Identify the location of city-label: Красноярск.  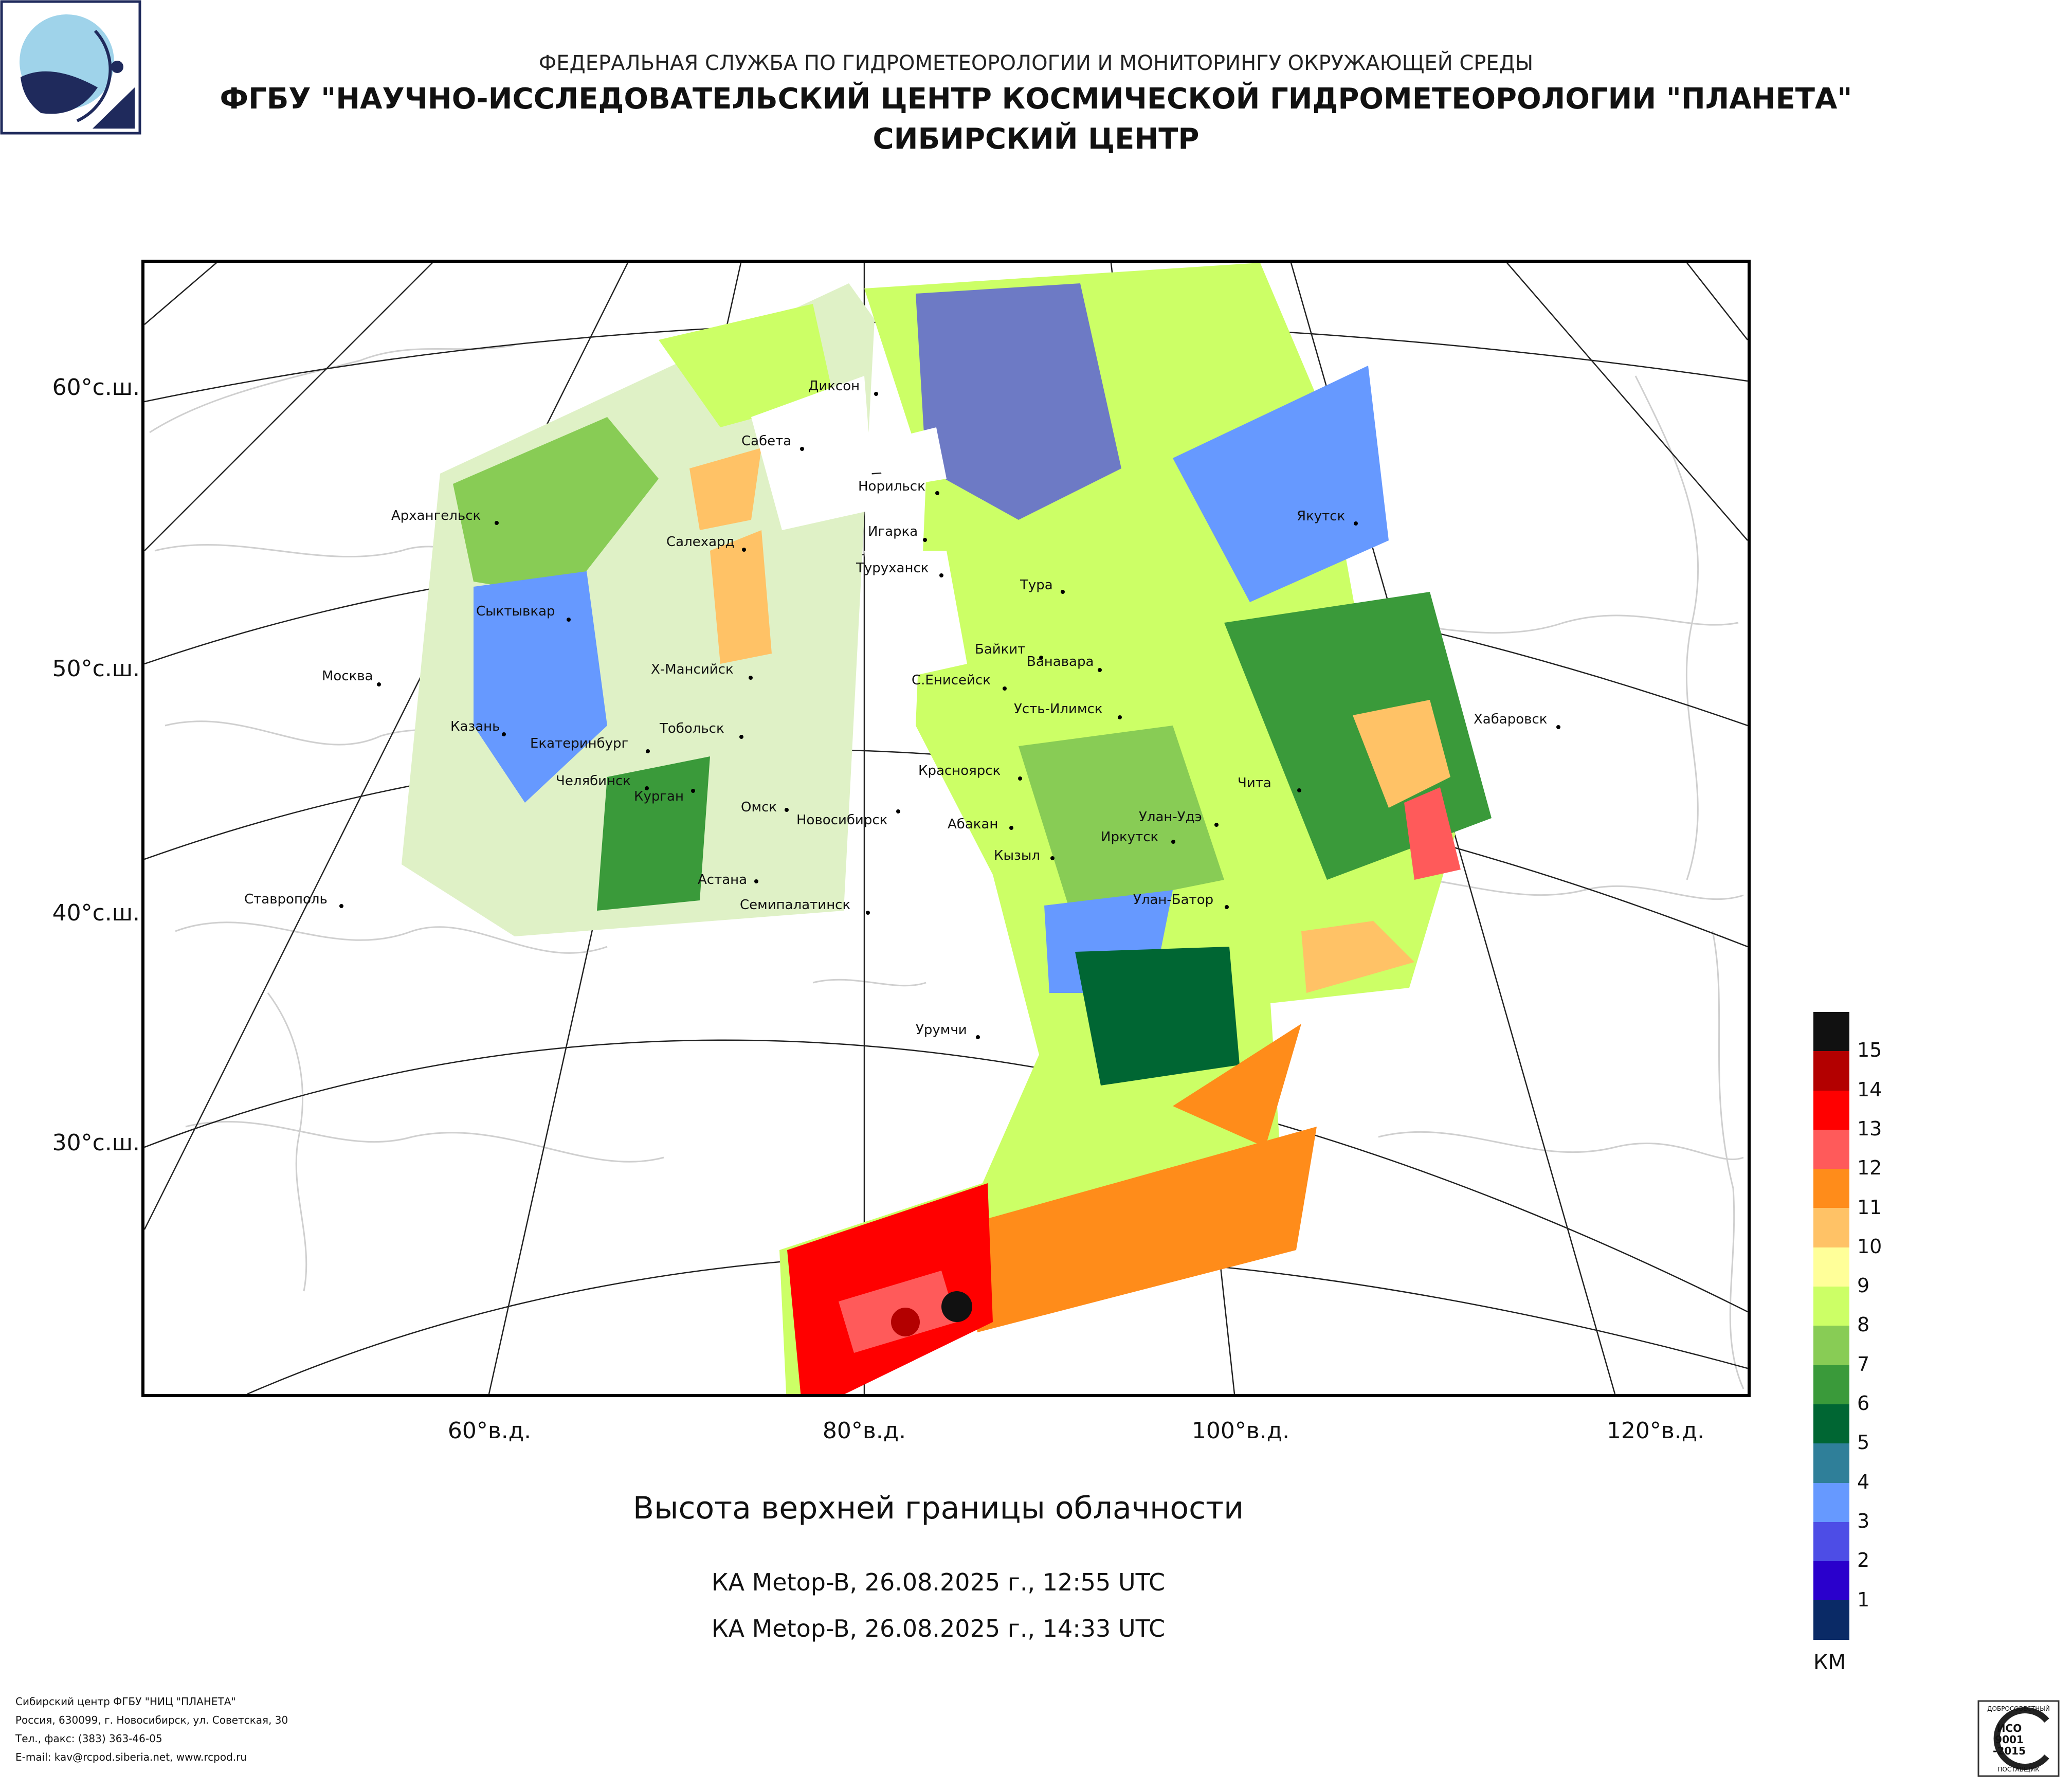
(959, 771).